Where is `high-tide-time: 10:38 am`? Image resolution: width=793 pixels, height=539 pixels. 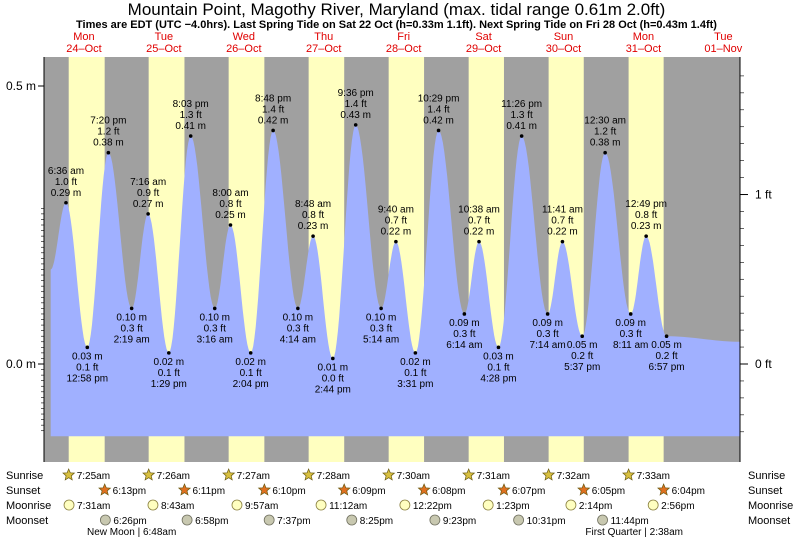 high-tide-time: 10:38 am is located at coordinates (479, 210).